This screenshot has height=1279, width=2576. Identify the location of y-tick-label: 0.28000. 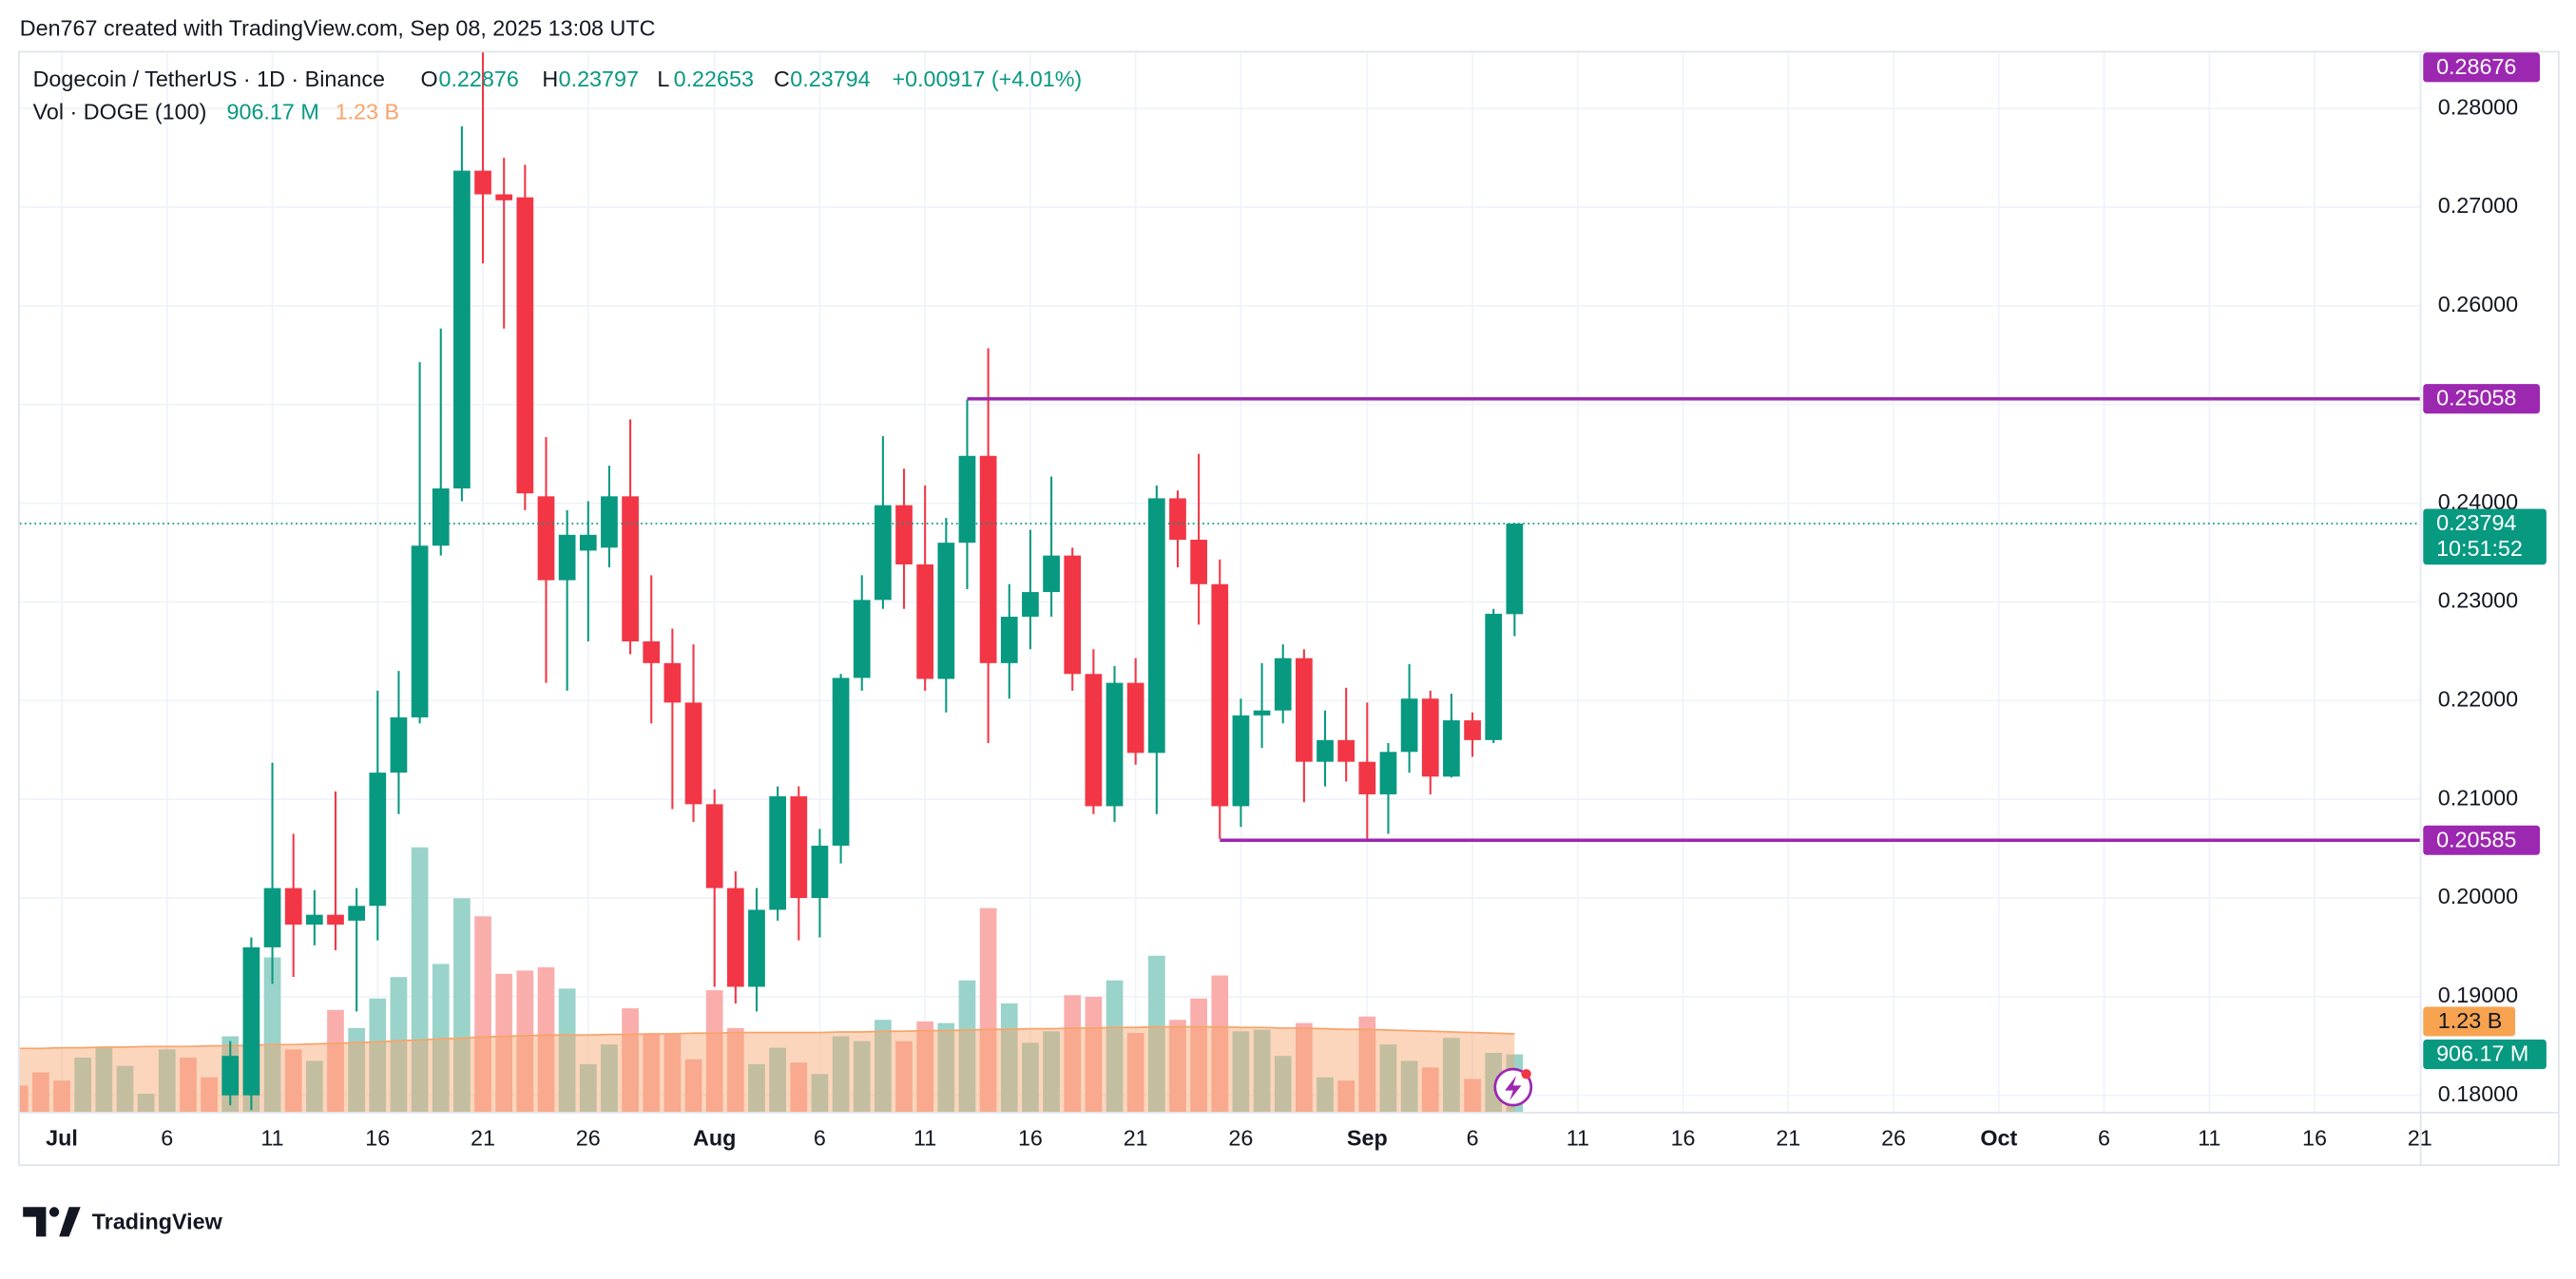
(2478, 106).